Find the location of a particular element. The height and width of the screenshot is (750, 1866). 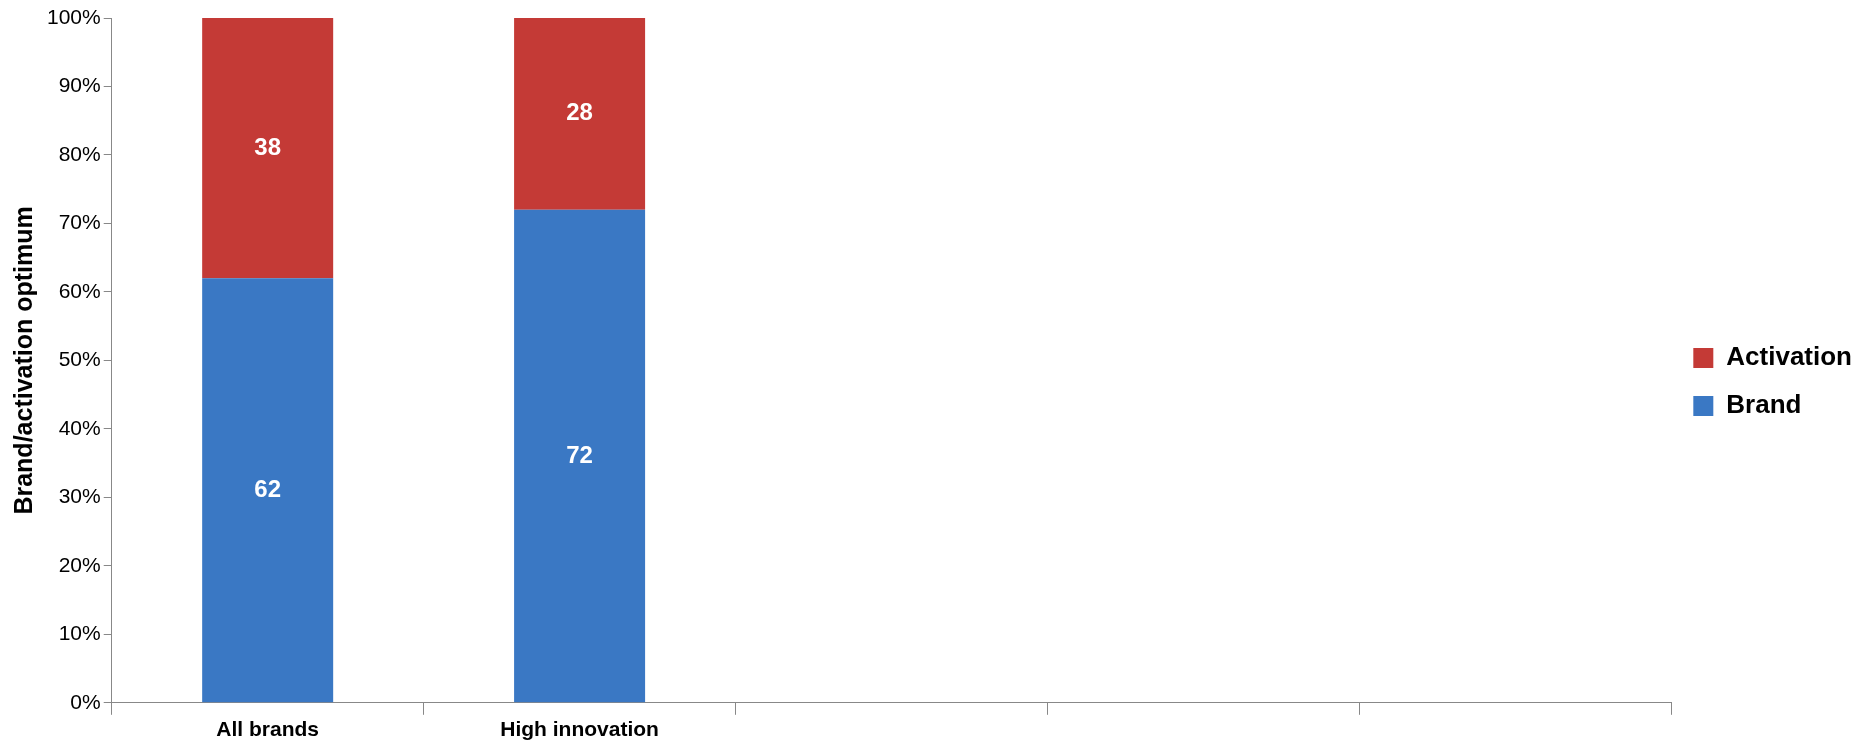

y-tick-label: 30% is located at coordinates (79, 496).